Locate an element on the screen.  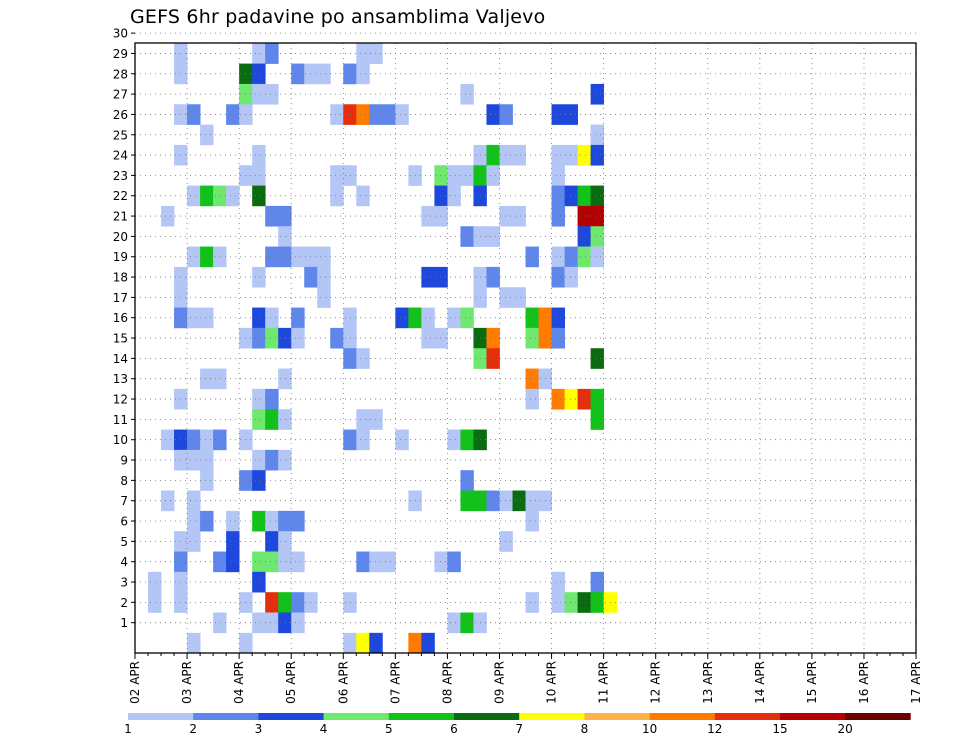
x-tick-label: 17 APR is located at coordinates (916, 682).